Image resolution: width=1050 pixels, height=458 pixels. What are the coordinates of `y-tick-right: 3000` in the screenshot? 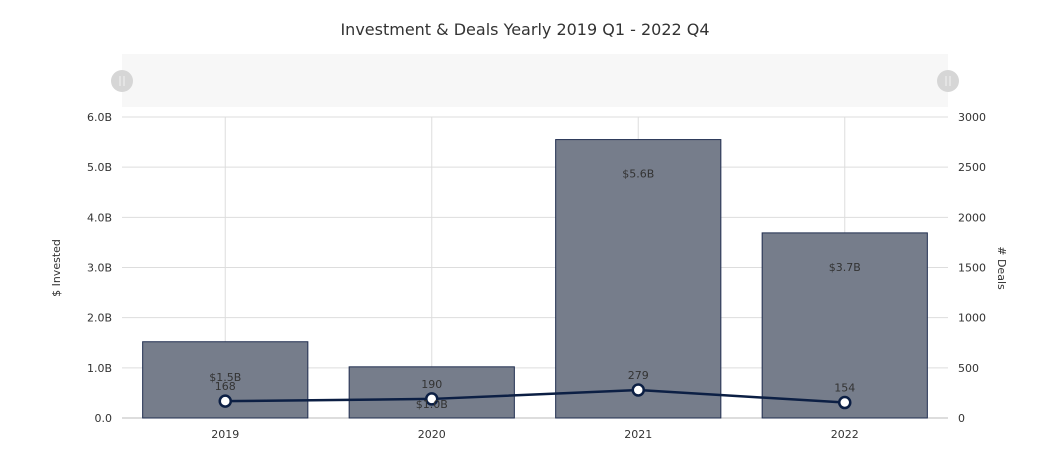 It's located at (972, 117).